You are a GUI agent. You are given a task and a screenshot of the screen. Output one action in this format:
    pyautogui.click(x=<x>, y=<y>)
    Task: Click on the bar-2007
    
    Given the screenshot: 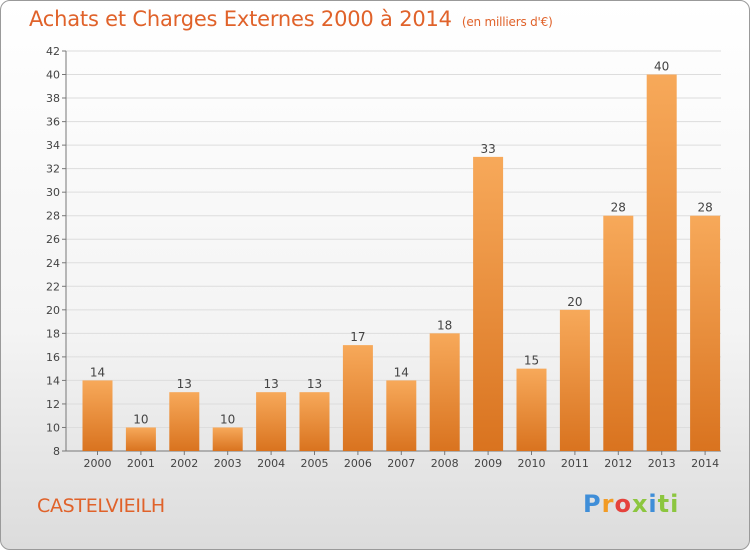 What is the action you would take?
    pyautogui.click(x=401, y=415)
    